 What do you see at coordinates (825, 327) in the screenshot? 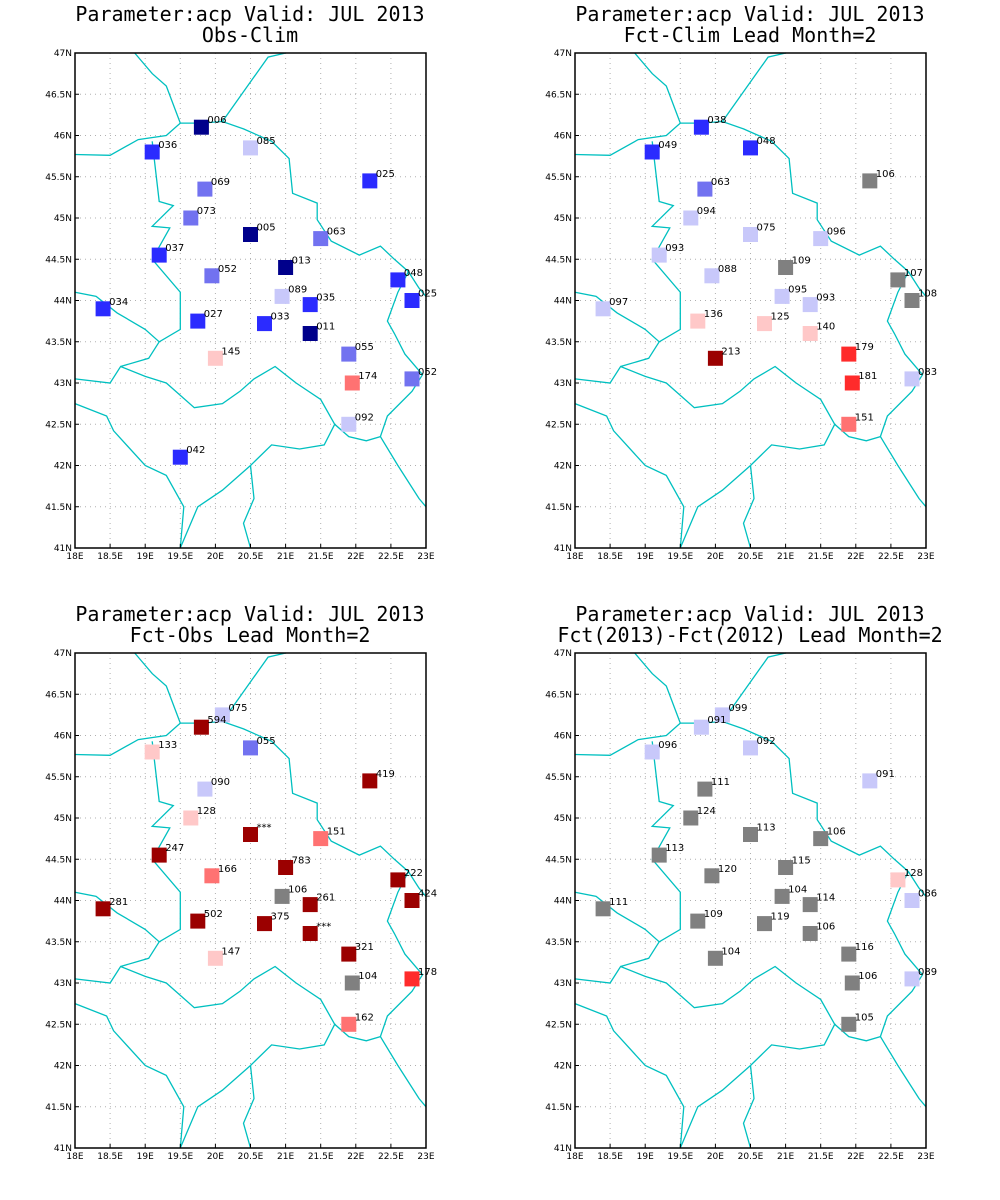
I see `station-value: 140` at bounding box center [825, 327].